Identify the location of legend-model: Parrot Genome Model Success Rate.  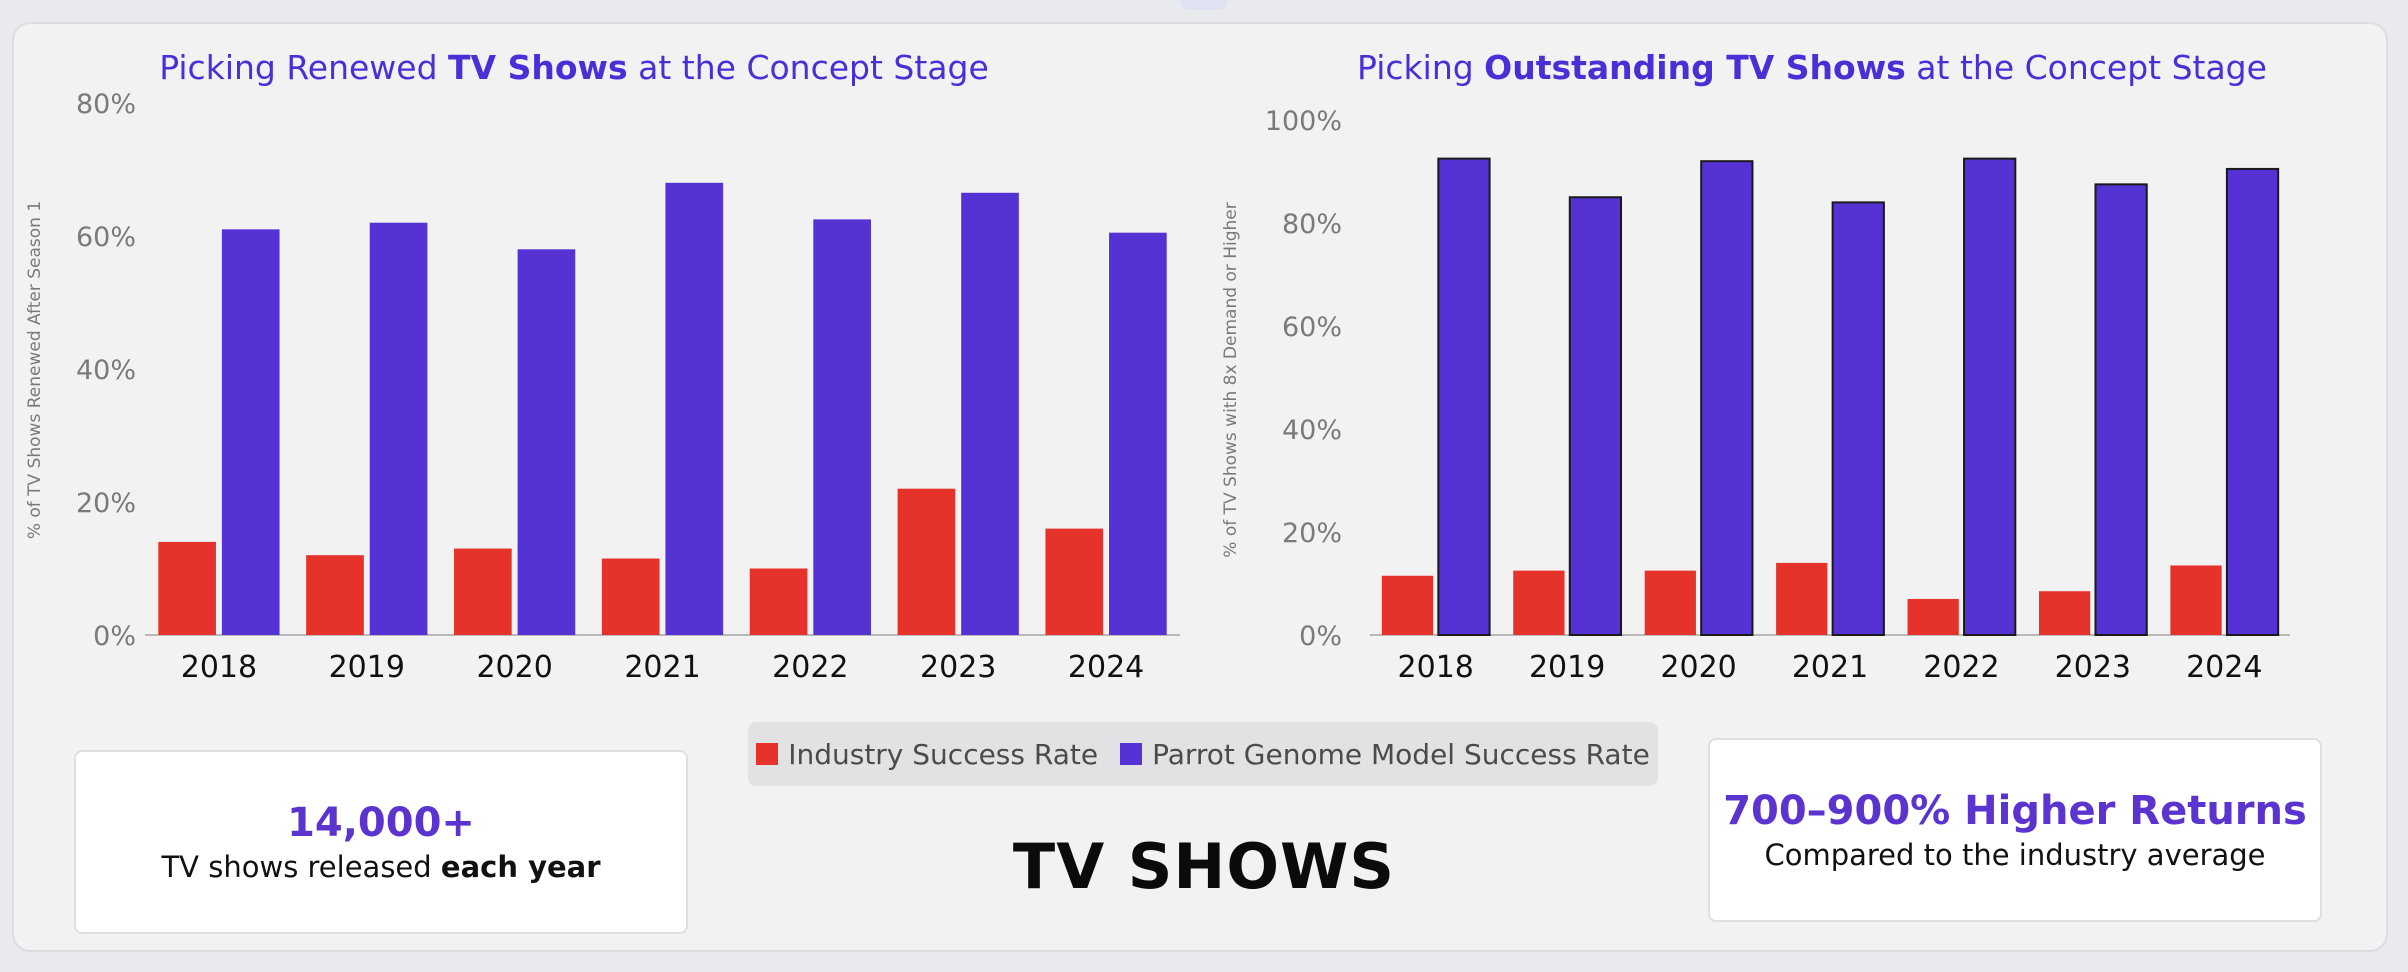
(1385, 754).